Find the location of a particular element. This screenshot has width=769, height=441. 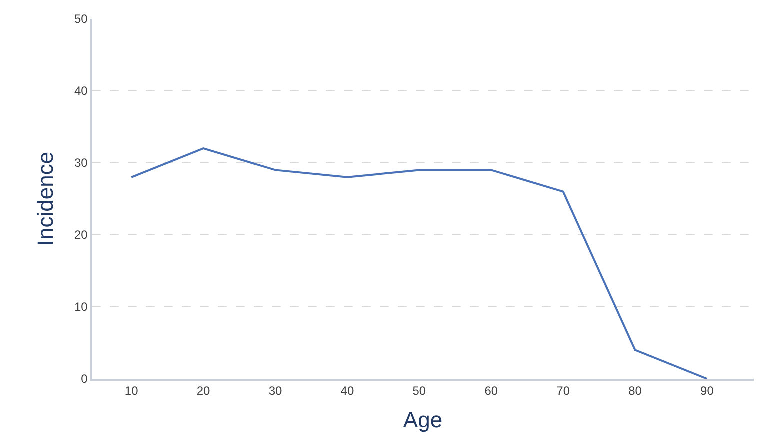

x-axis-title: Age is located at coordinates (423, 420).